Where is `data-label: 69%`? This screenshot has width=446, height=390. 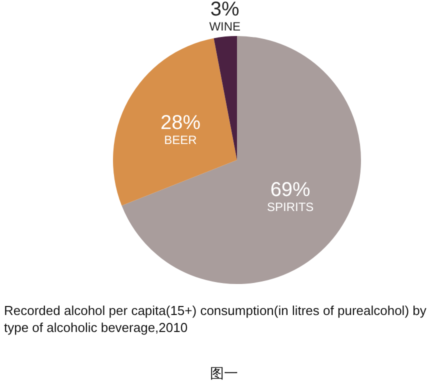
data-label: 69% is located at coordinates (290, 190).